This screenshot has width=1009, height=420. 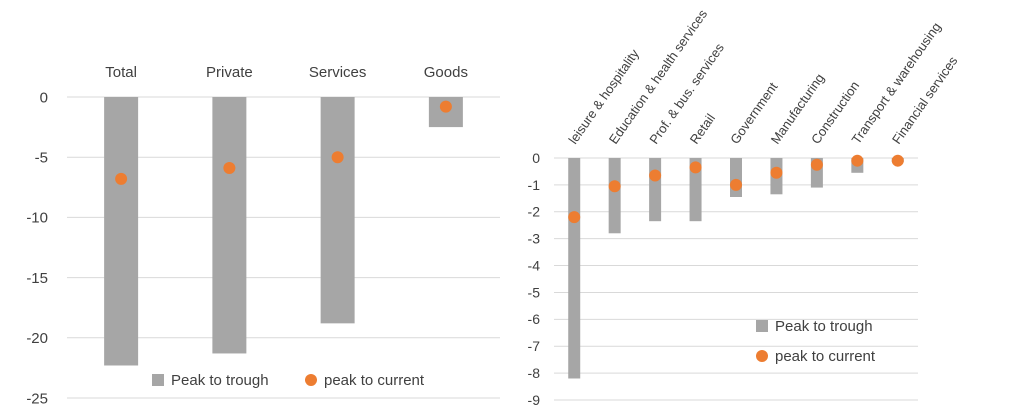 I want to click on y-tick-label: -4, so click(x=534, y=265).